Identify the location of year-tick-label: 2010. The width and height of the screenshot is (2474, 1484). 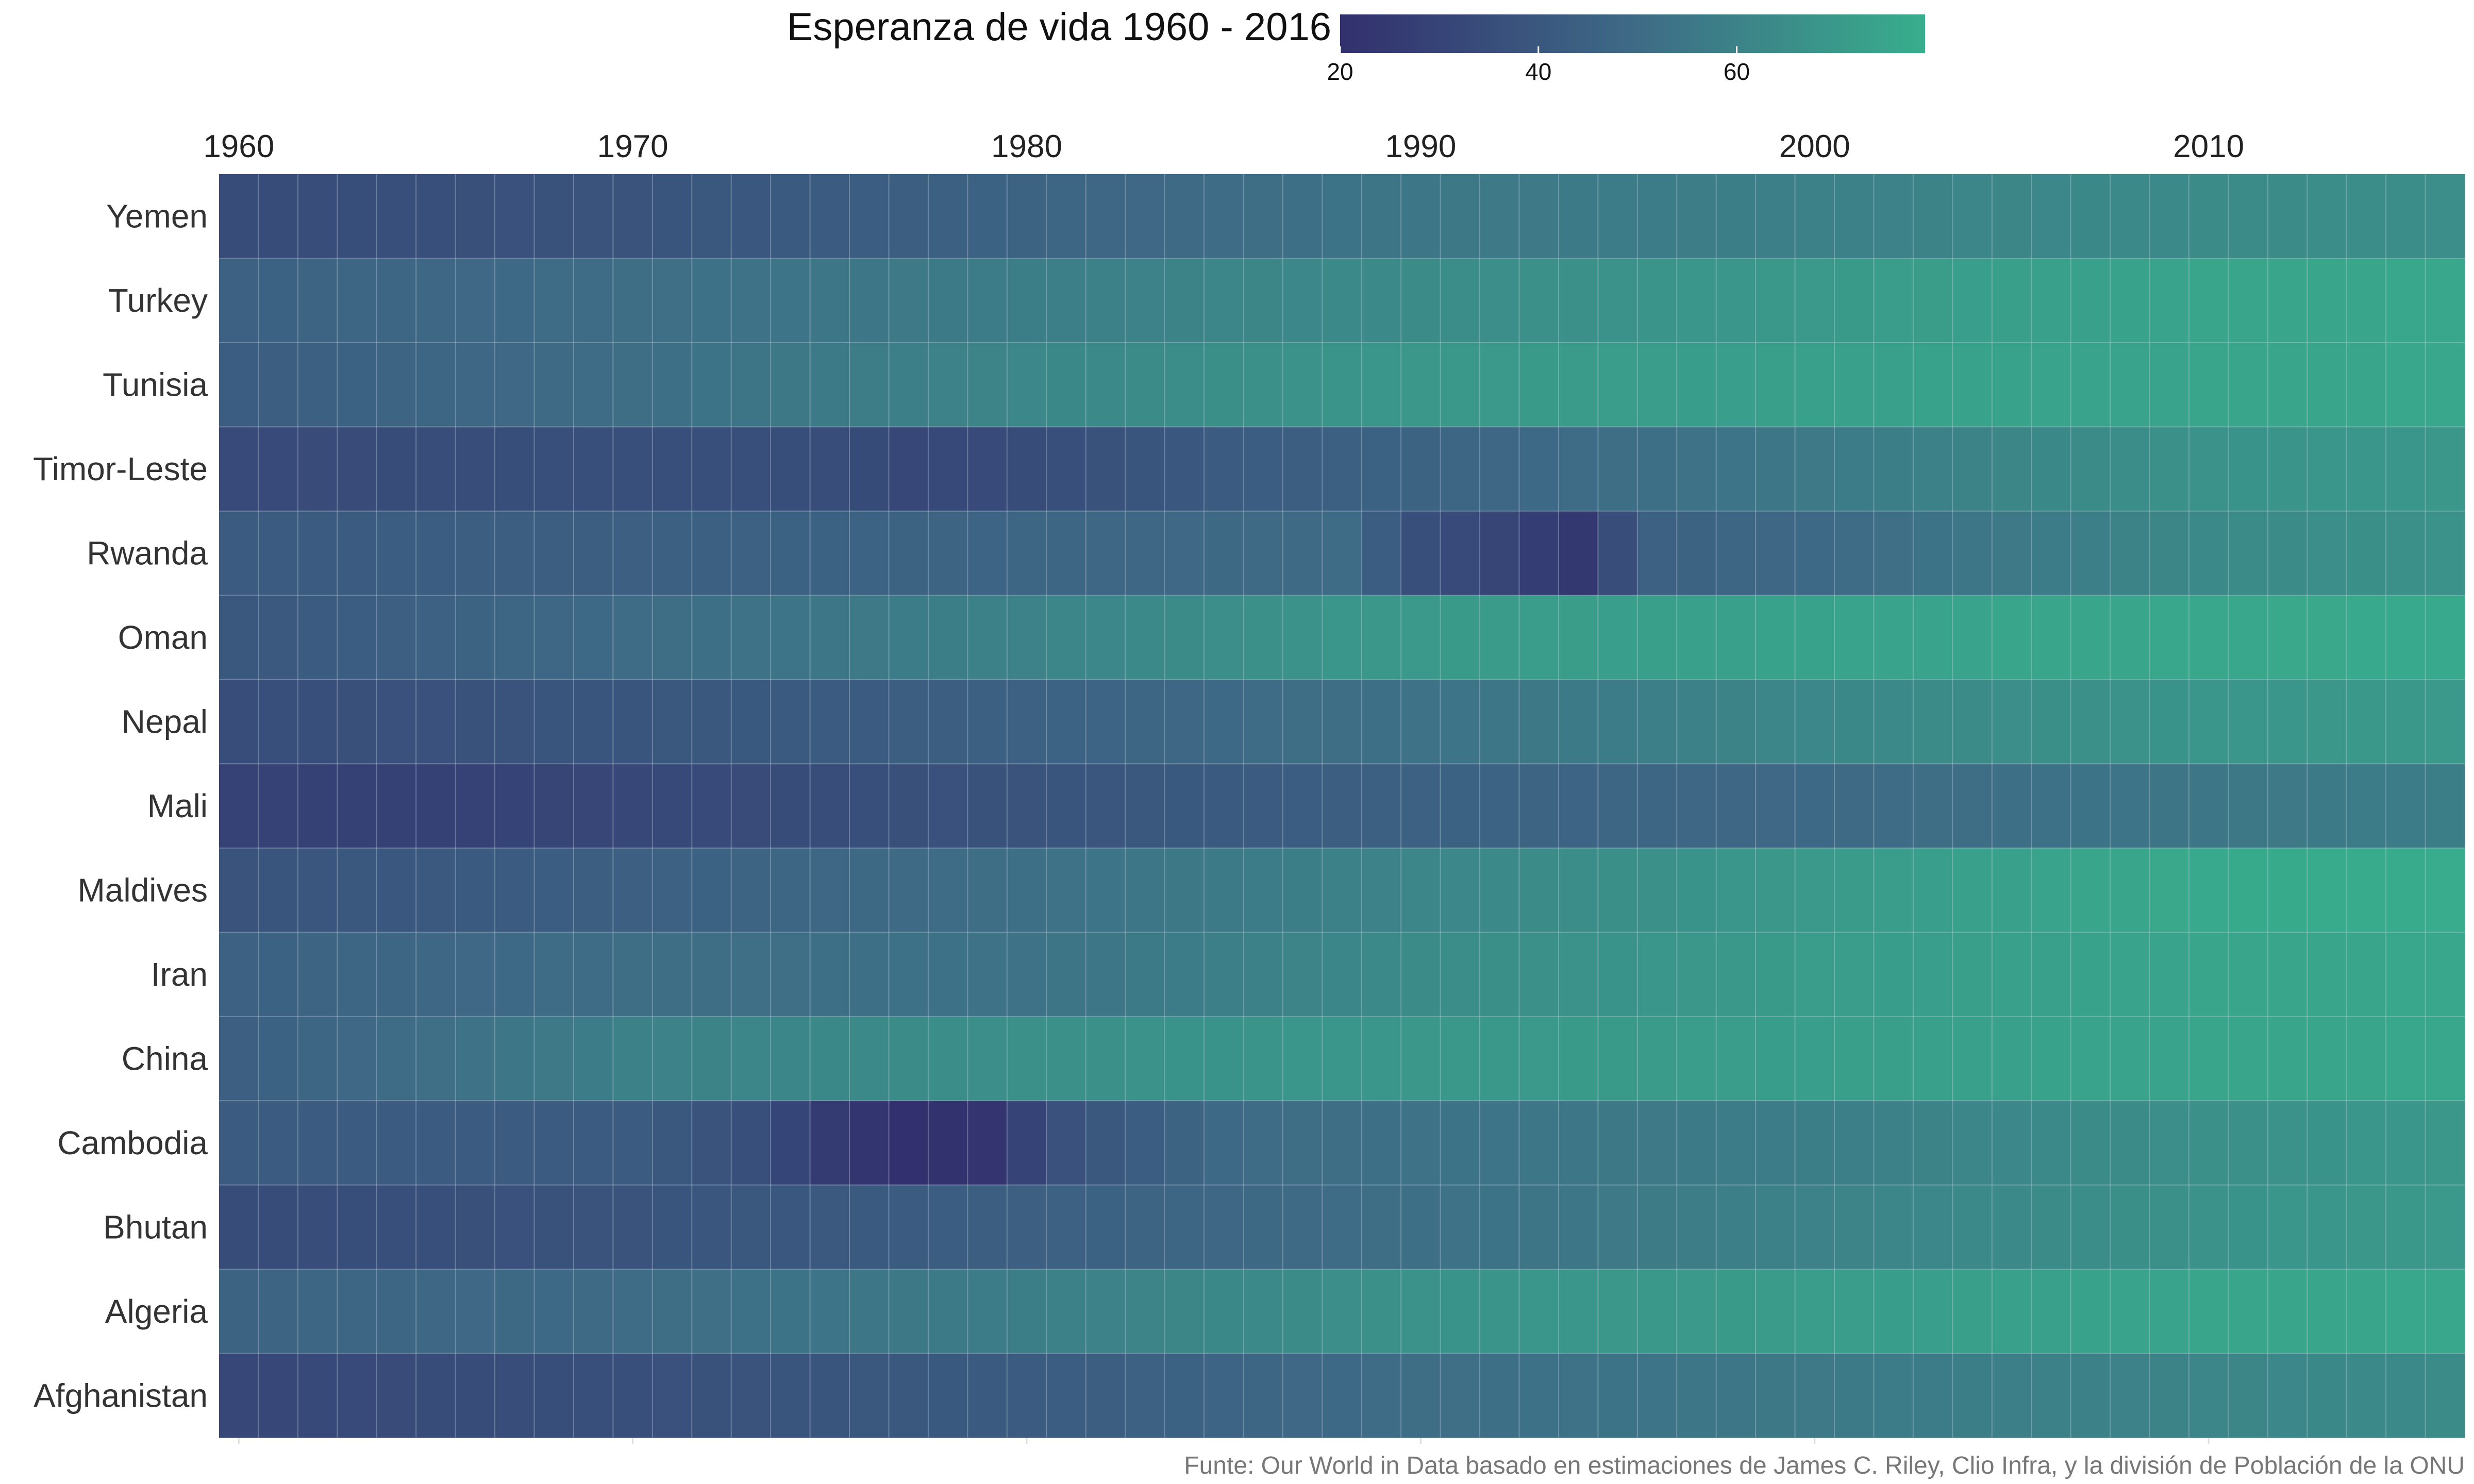
(2208, 146).